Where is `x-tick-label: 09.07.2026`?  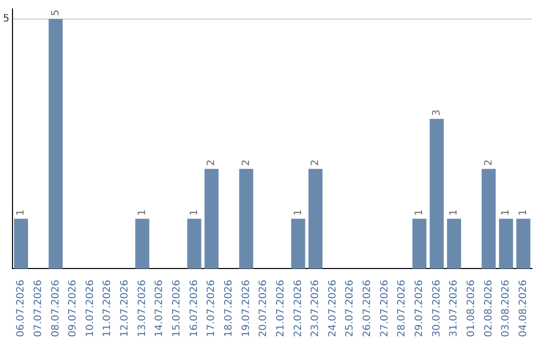
x-tick-label: 09.07.2026 is located at coordinates (73, 309).